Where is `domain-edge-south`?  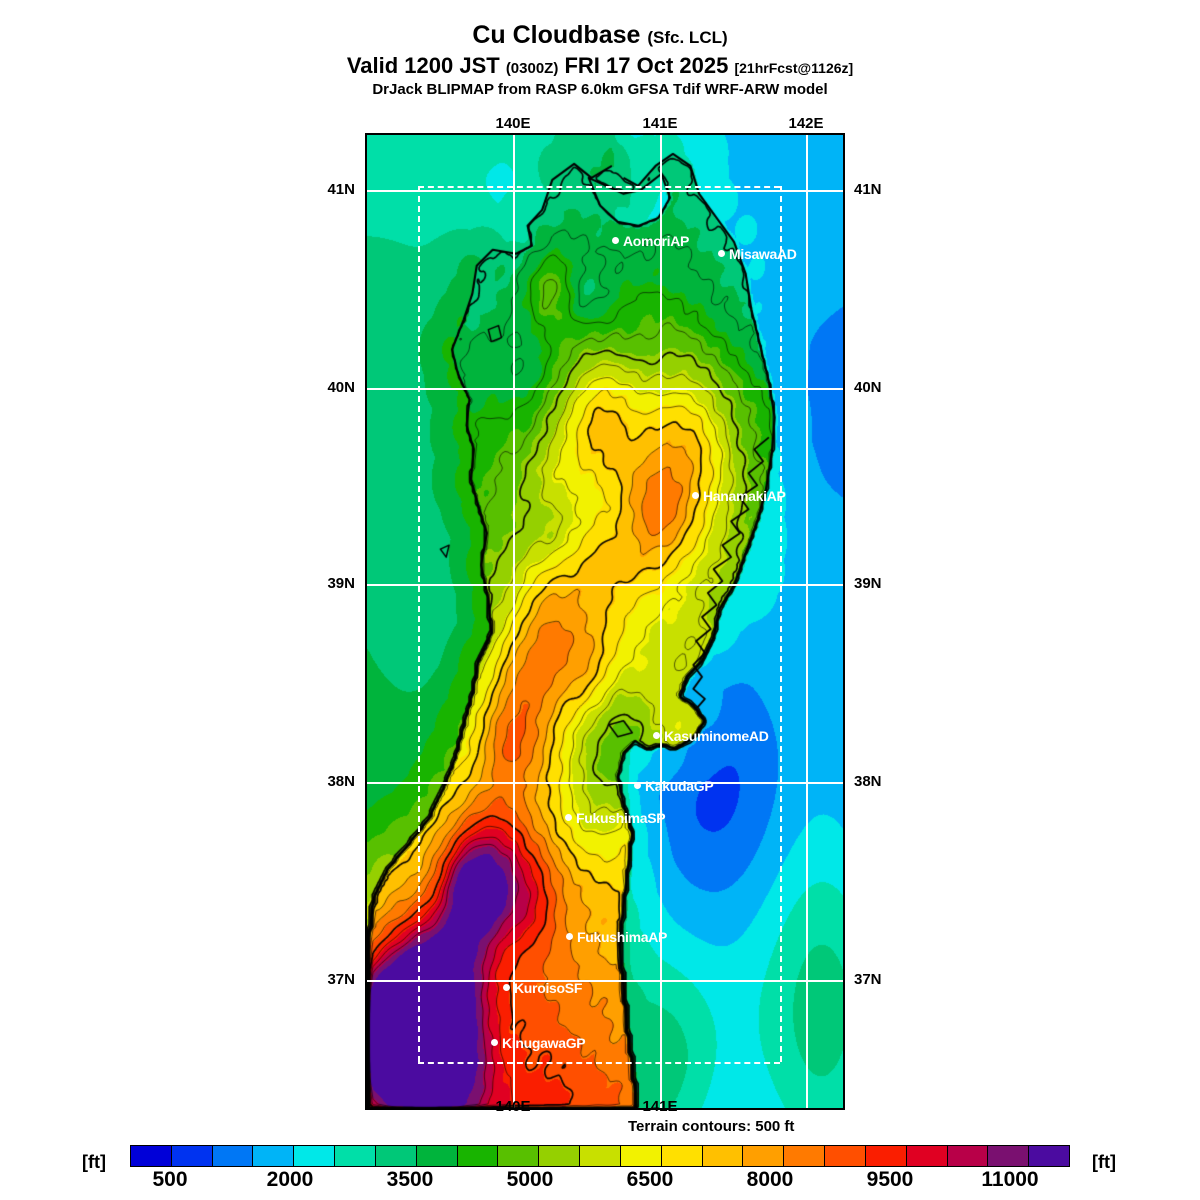 domain-edge-south is located at coordinates (599, 1063).